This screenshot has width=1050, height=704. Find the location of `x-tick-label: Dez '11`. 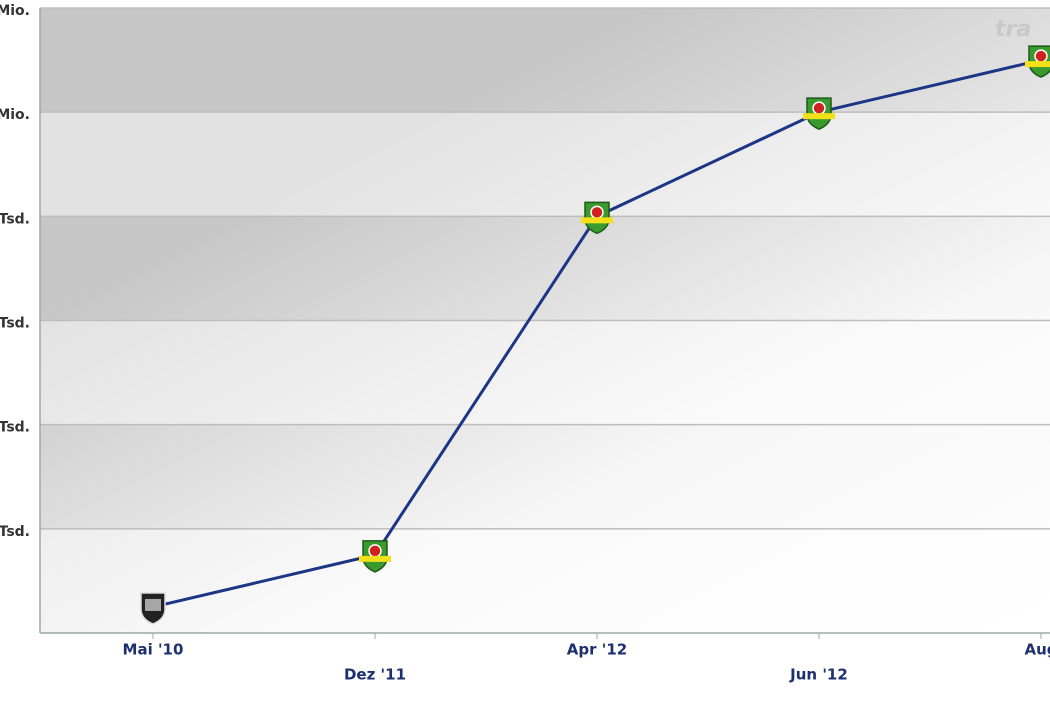

x-tick-label: Dez '11 is located at coordinates (375, 675).